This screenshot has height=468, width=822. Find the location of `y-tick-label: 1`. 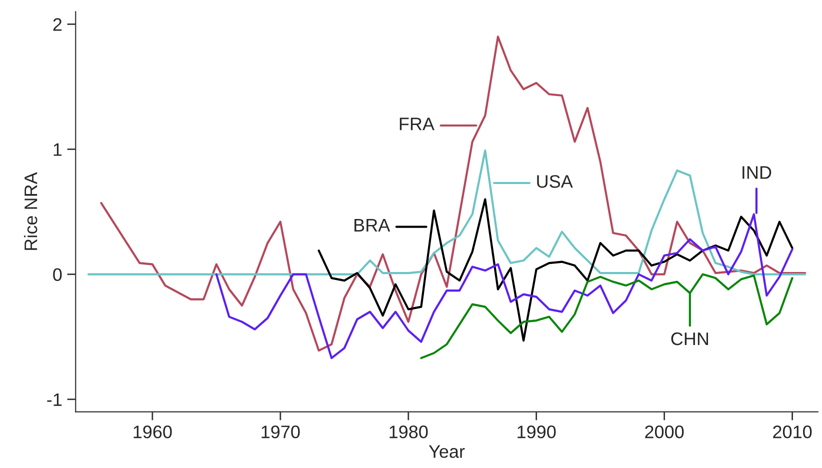

y-tick-label: 1 is located at coordinates (58, 149).